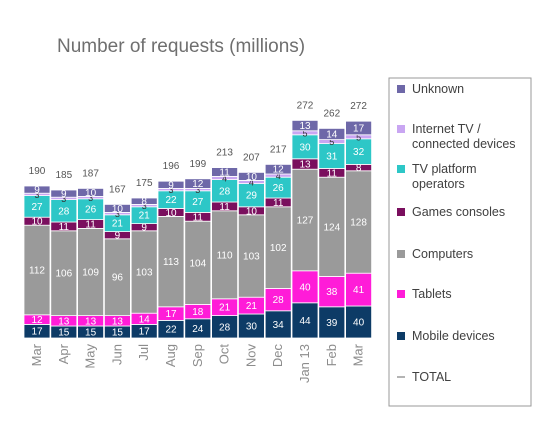 The image size is (550, 429). Describe the element at coordinates (332, 223) in the screenshot. I see `bar-stack: 39 38 124 11 31 514 262` at that location.